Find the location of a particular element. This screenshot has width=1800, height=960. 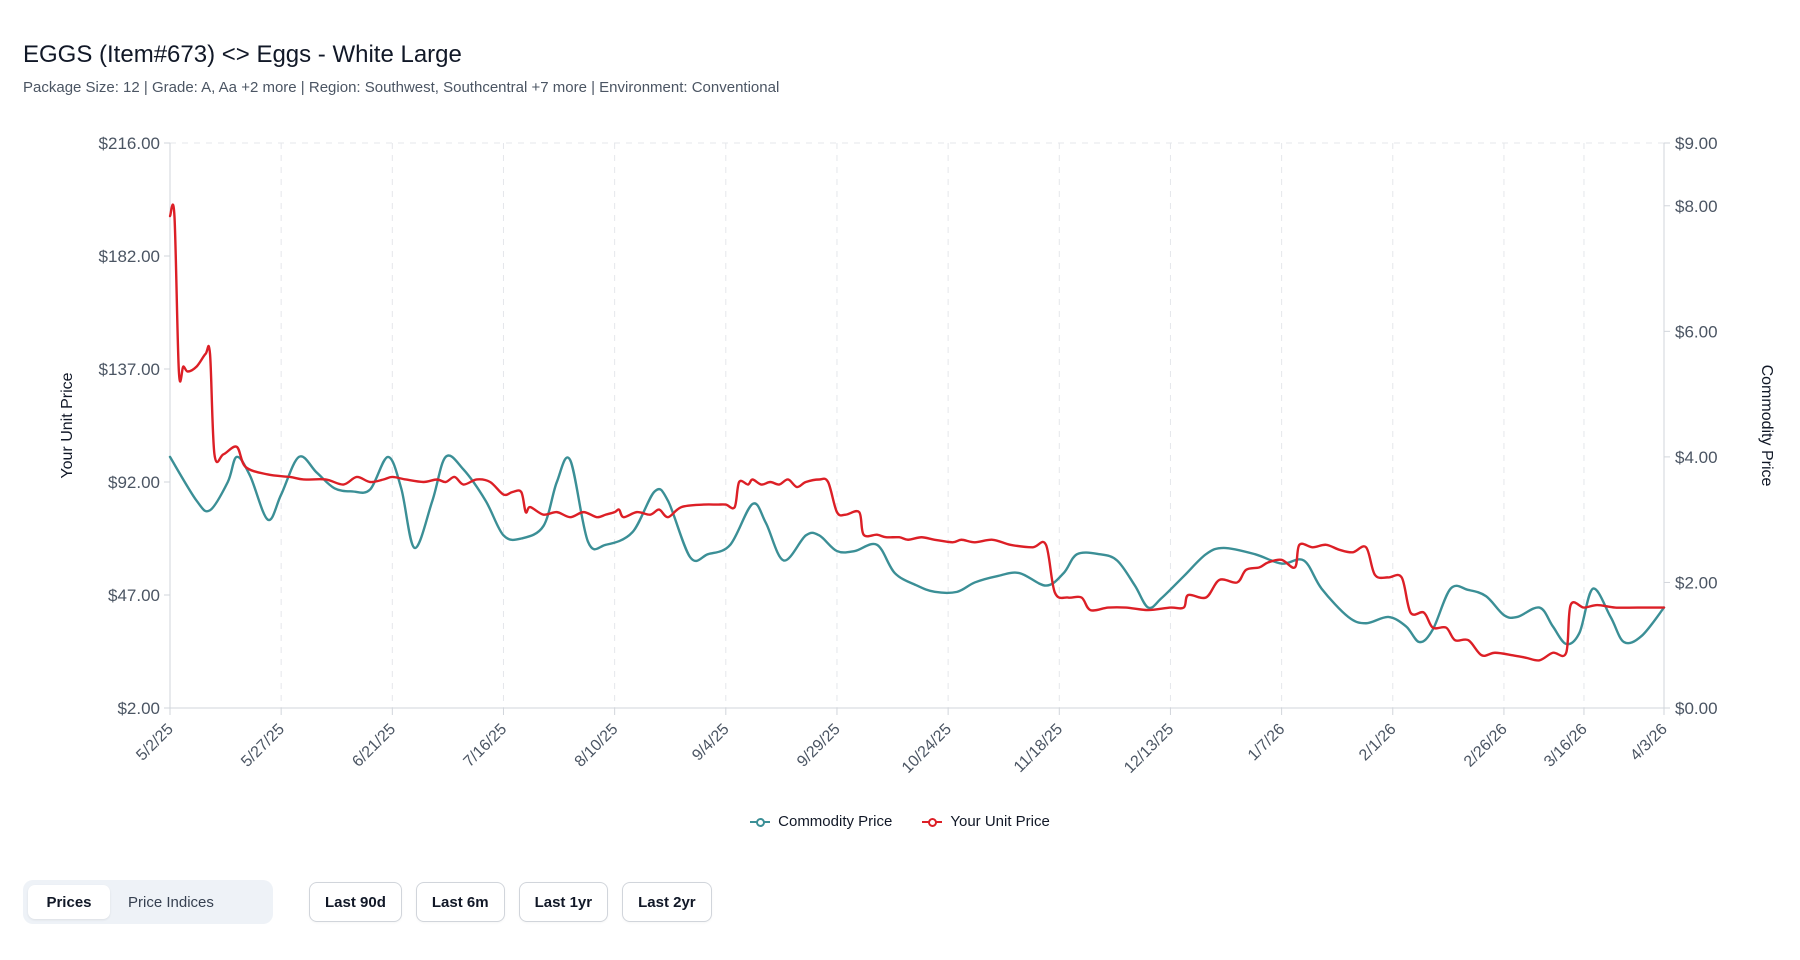

x-tick-label: 5/2/25 is located at coordinates (155, 743).